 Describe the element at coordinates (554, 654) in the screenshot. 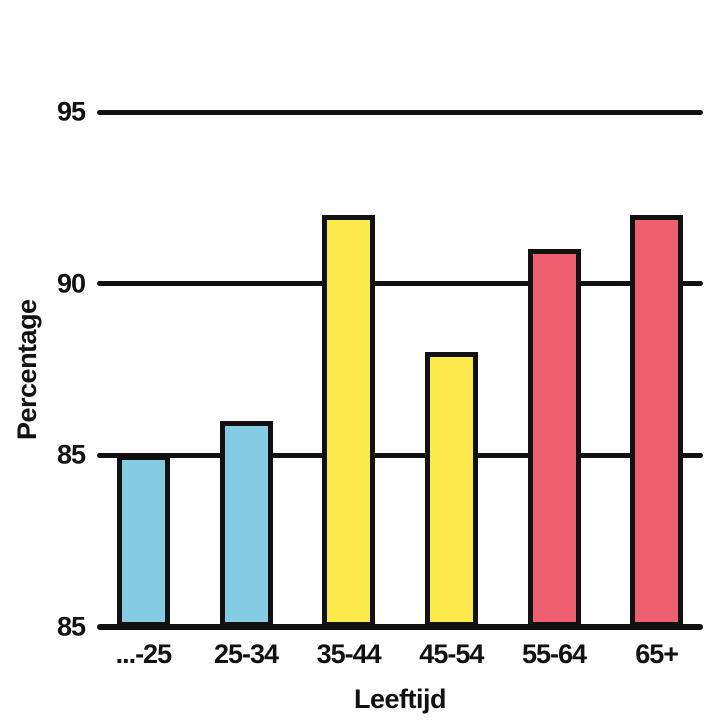

I see `x-tick-label: 55-64` at that location.